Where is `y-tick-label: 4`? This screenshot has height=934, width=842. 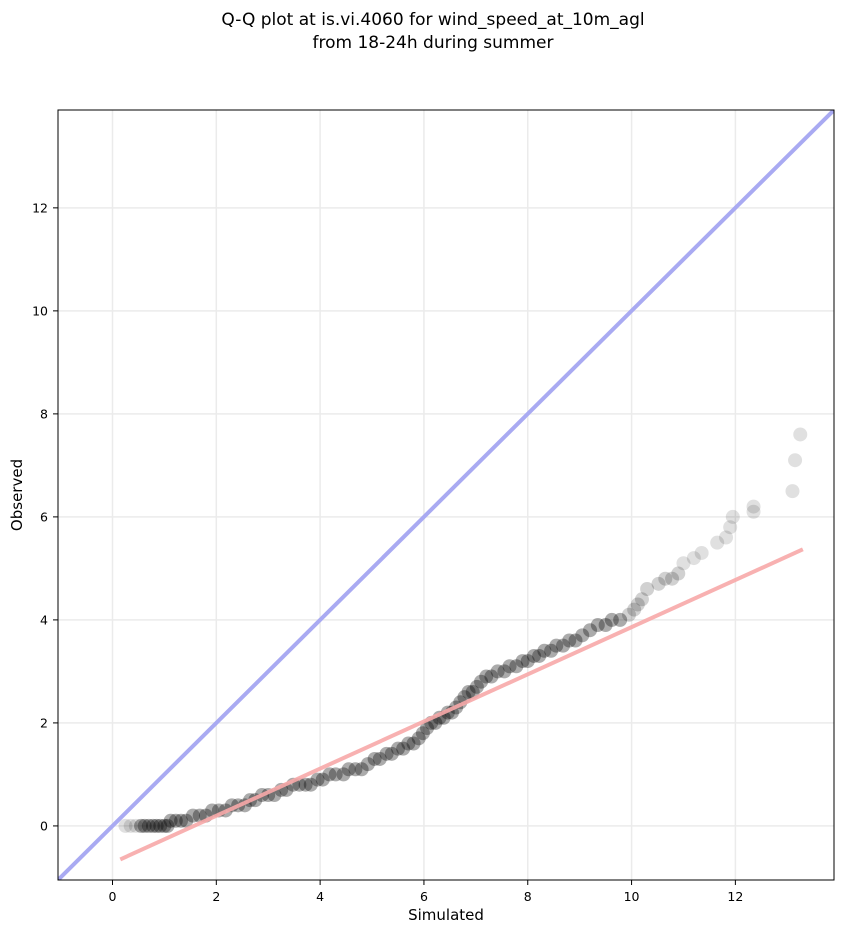
y-tick-label: 4 is located at coordinates (44, 619).